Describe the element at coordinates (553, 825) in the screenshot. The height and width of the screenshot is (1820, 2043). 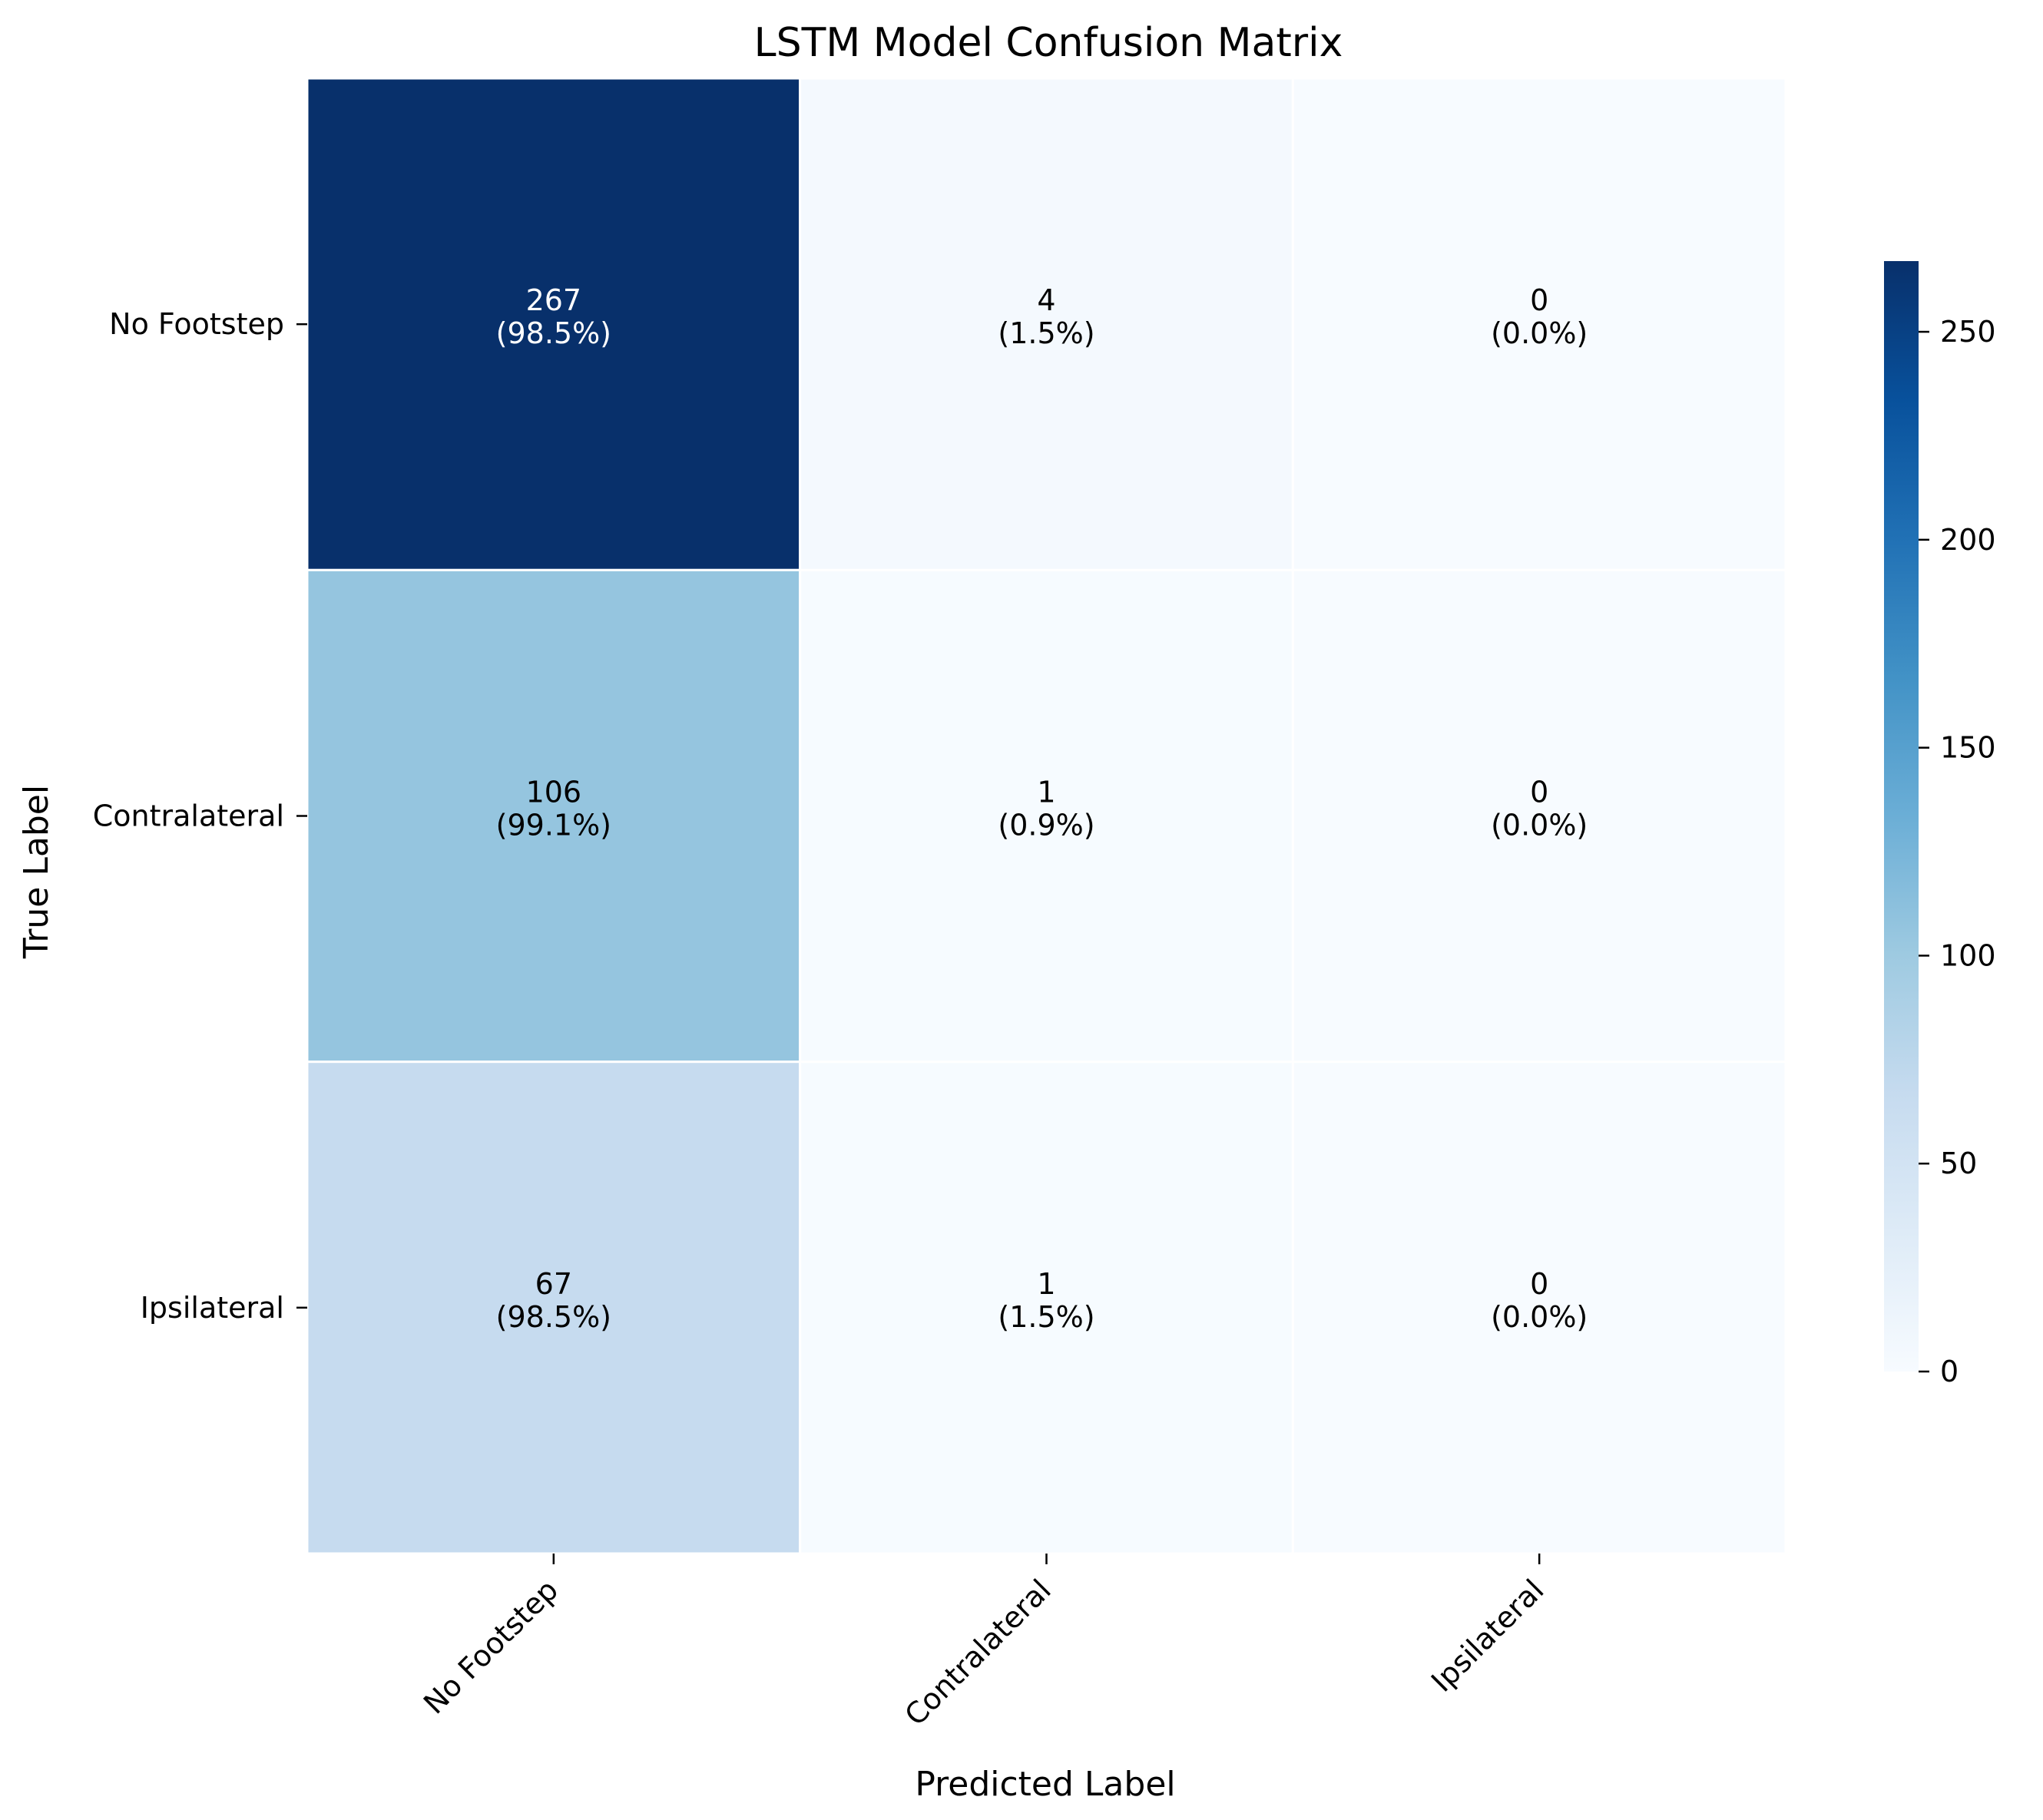
I see `cell-percent-label: (99.1%)` at that location.